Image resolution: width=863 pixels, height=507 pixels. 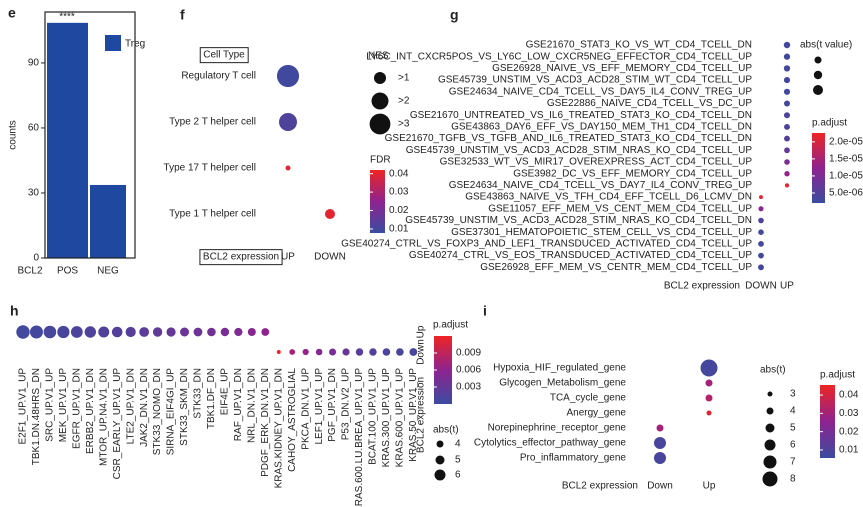 What do you see at coordinates (76, 408) in the screenshot?
I see `category-label: EGFR_UP.V1_DN` at bounding box center [76, 408].